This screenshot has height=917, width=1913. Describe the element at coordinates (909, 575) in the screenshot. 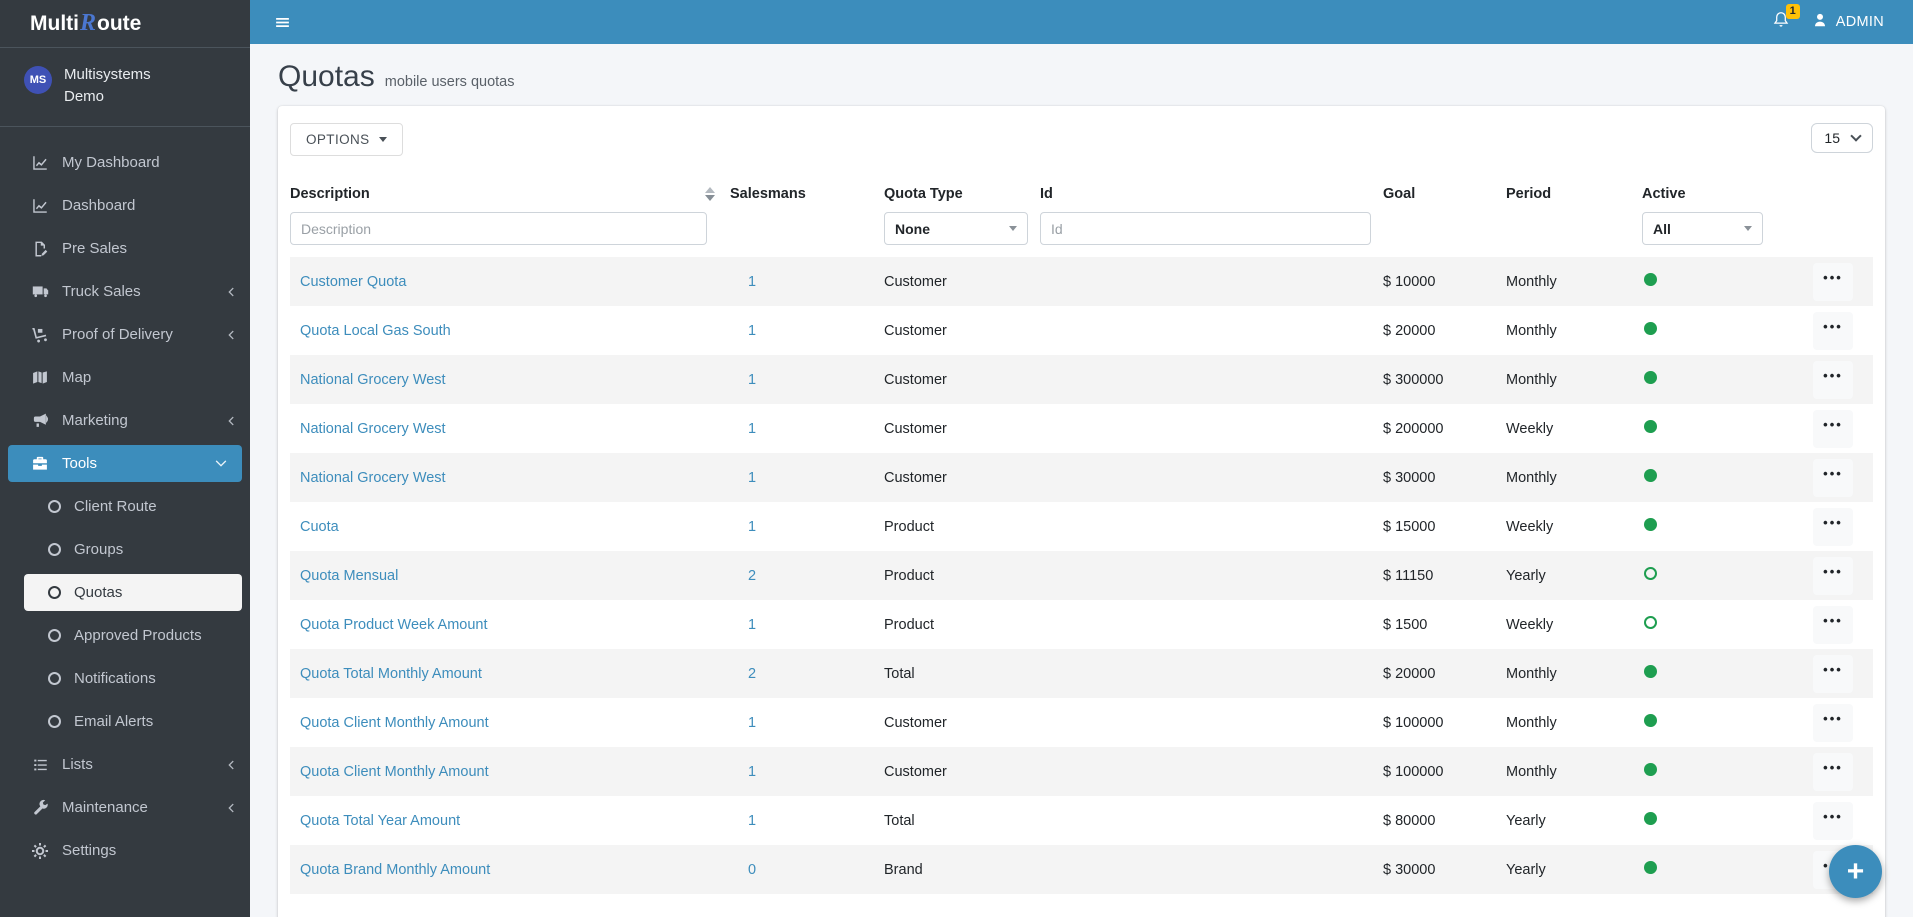

I see `row-quota-type: Product` at that location.